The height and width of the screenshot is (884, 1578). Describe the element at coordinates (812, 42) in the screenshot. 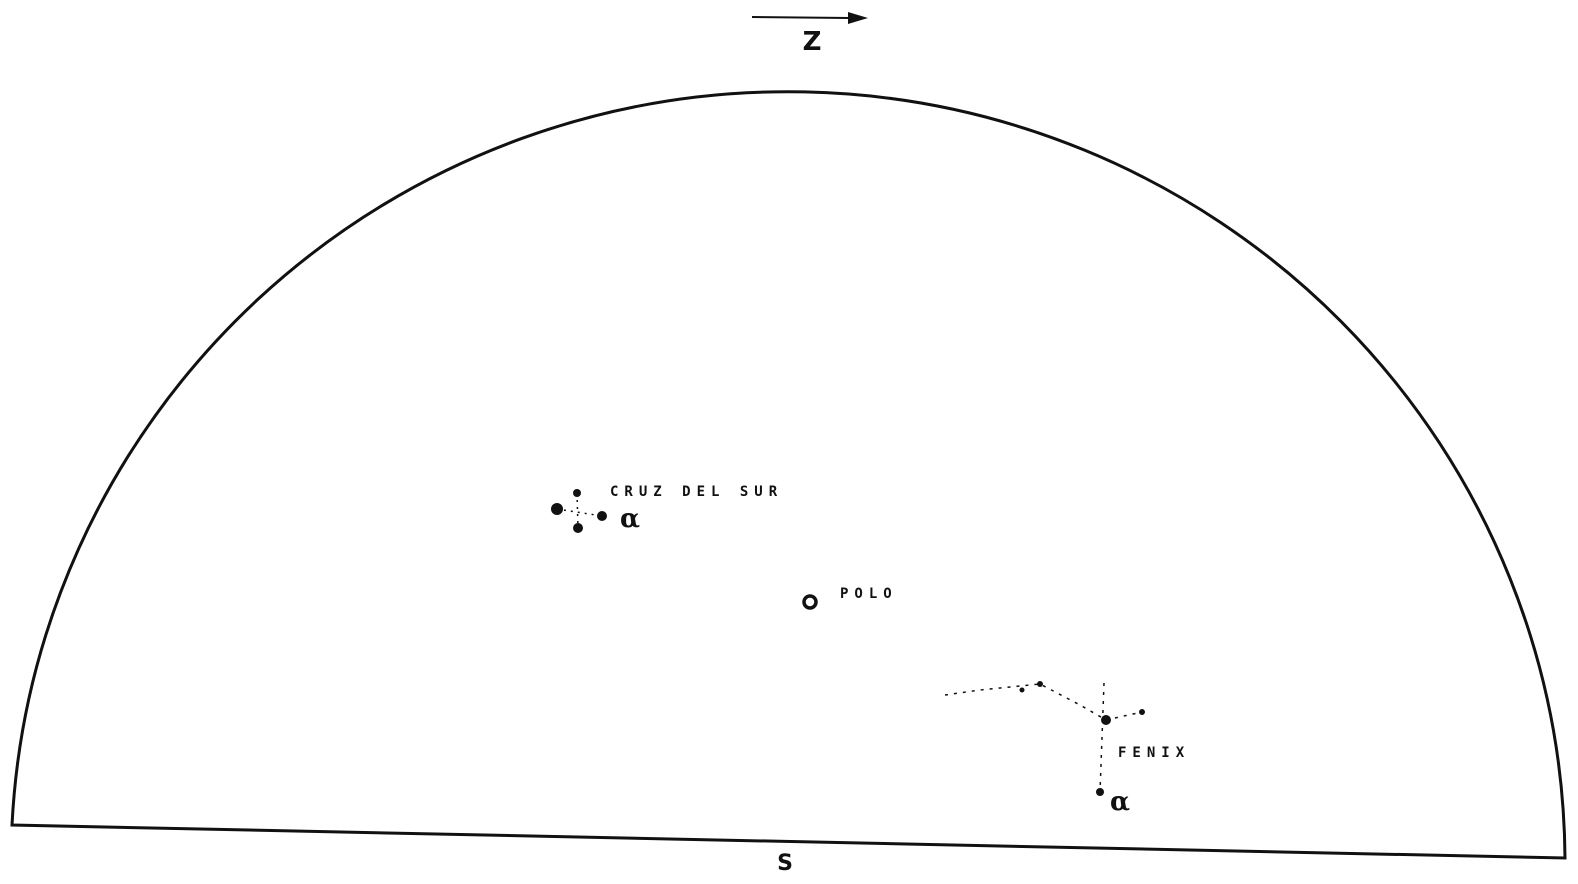

I see `top-label: Z` at that location.